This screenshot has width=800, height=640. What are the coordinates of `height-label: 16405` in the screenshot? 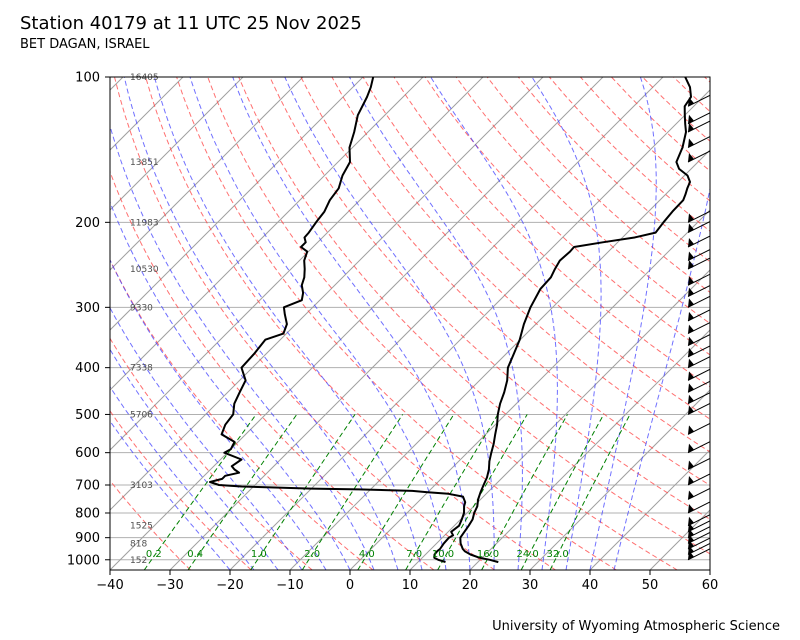 It's located at (144, 78).